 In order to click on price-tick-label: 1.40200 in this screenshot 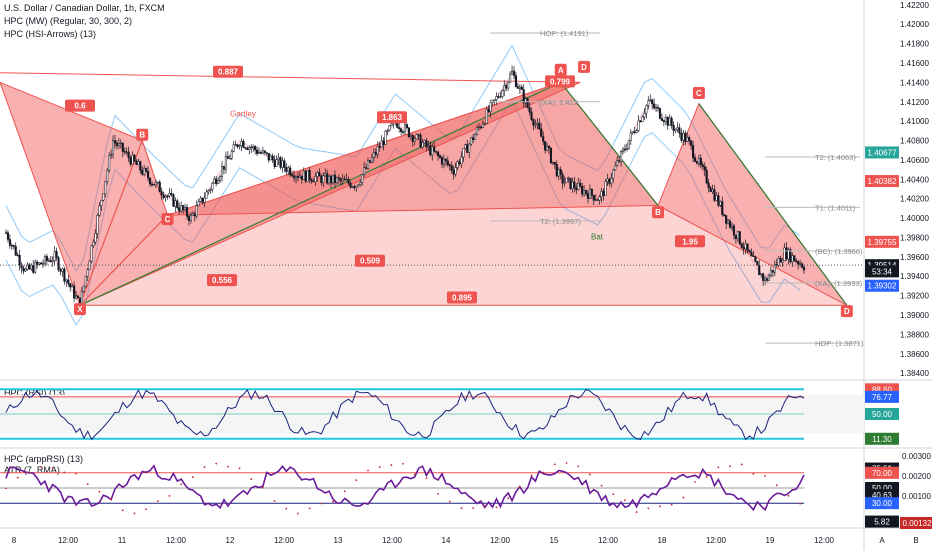, I will do `click(914, 199)`.